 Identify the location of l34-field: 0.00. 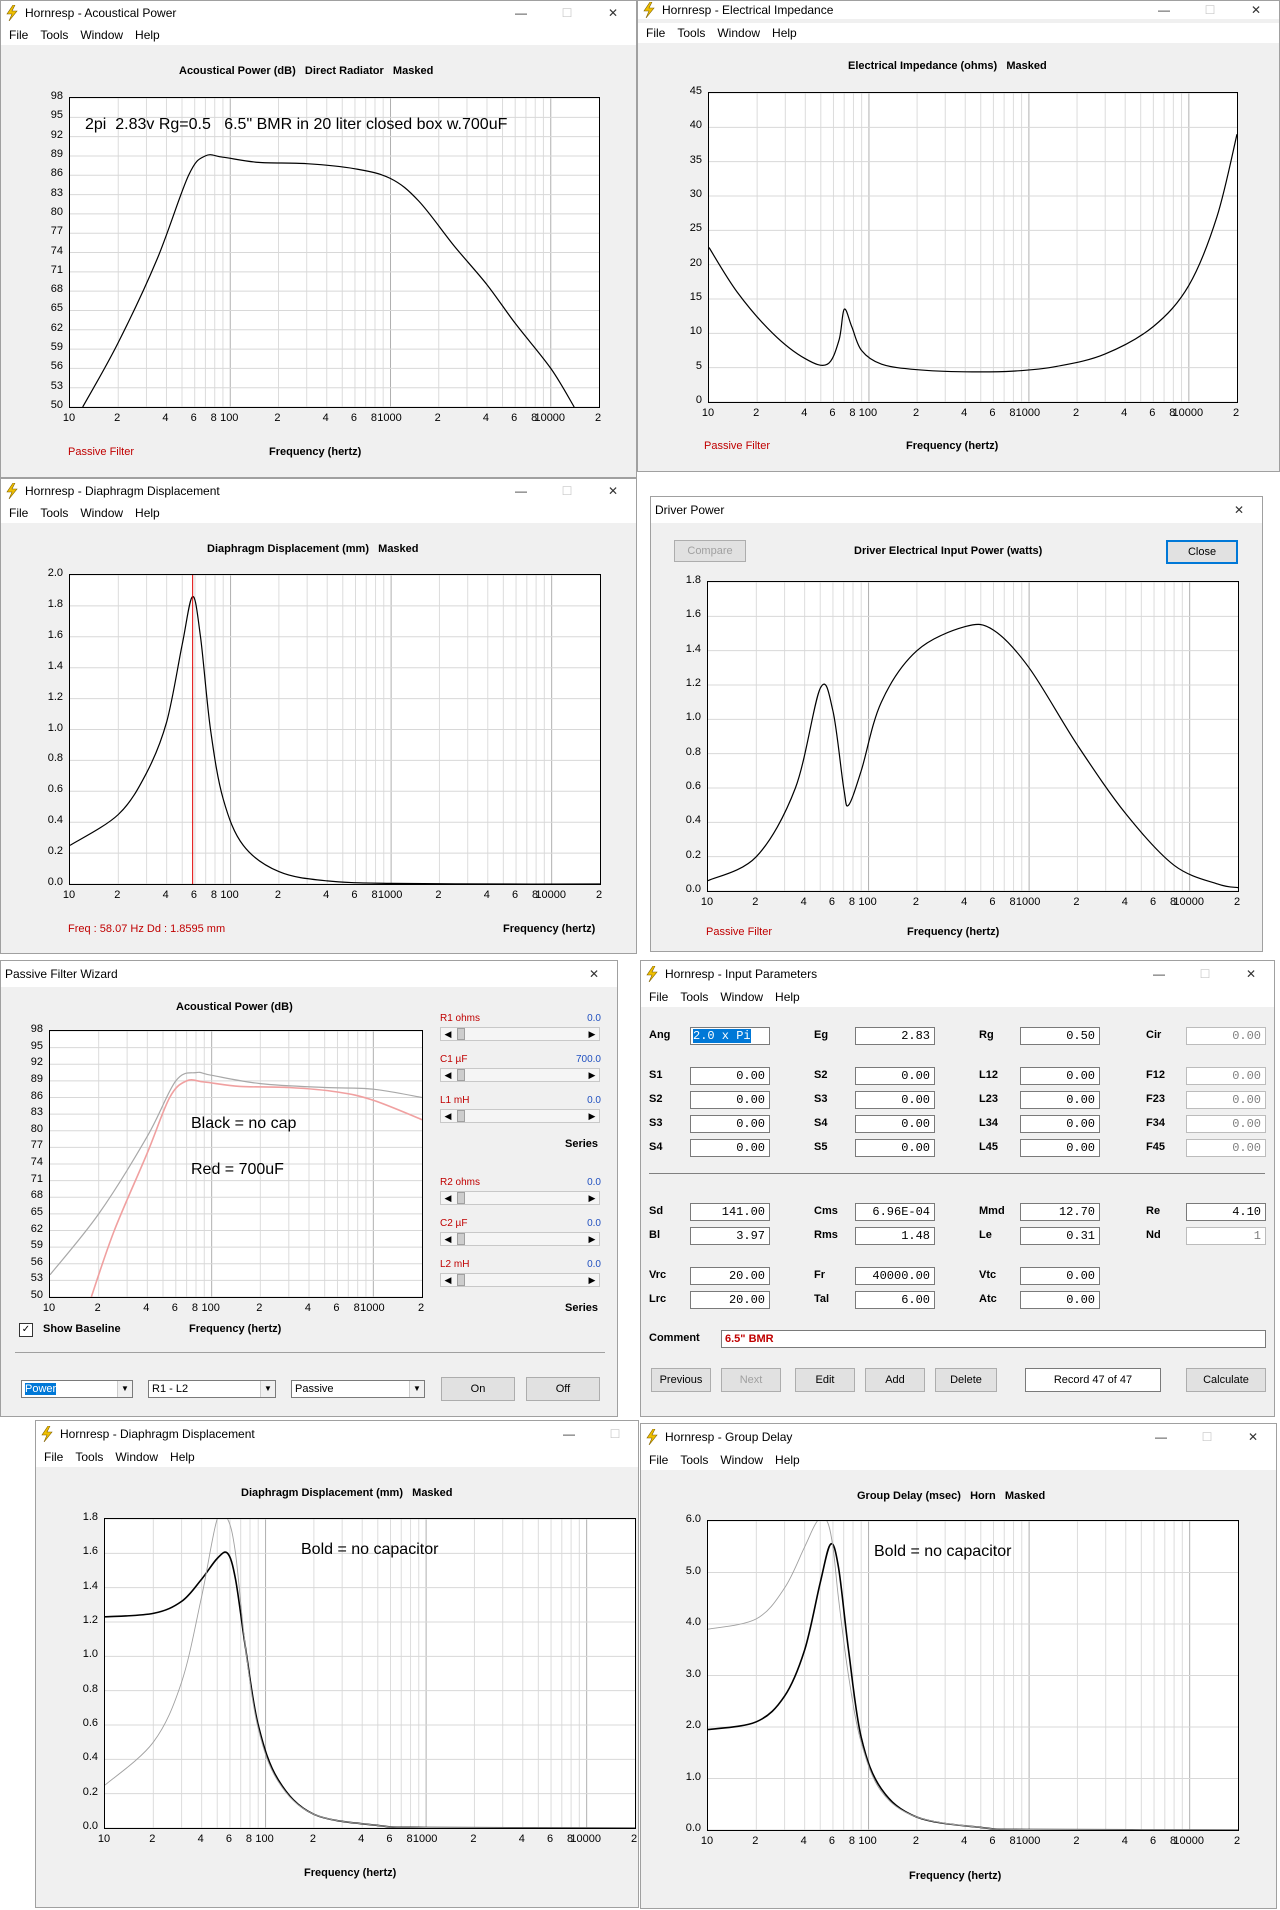
(1060, 1124).